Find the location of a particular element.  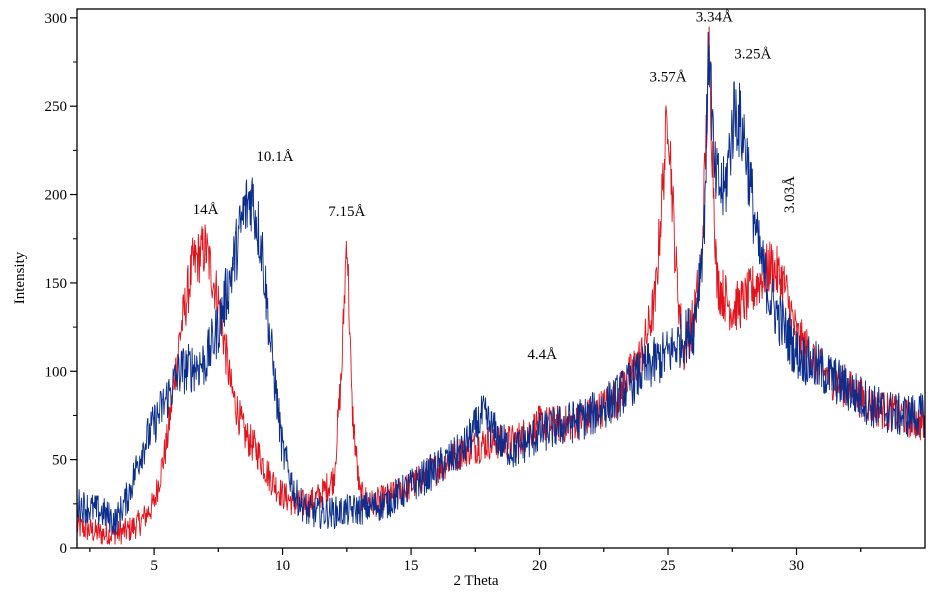

x-tick-label: 30 is located at coordinates (796, 566).